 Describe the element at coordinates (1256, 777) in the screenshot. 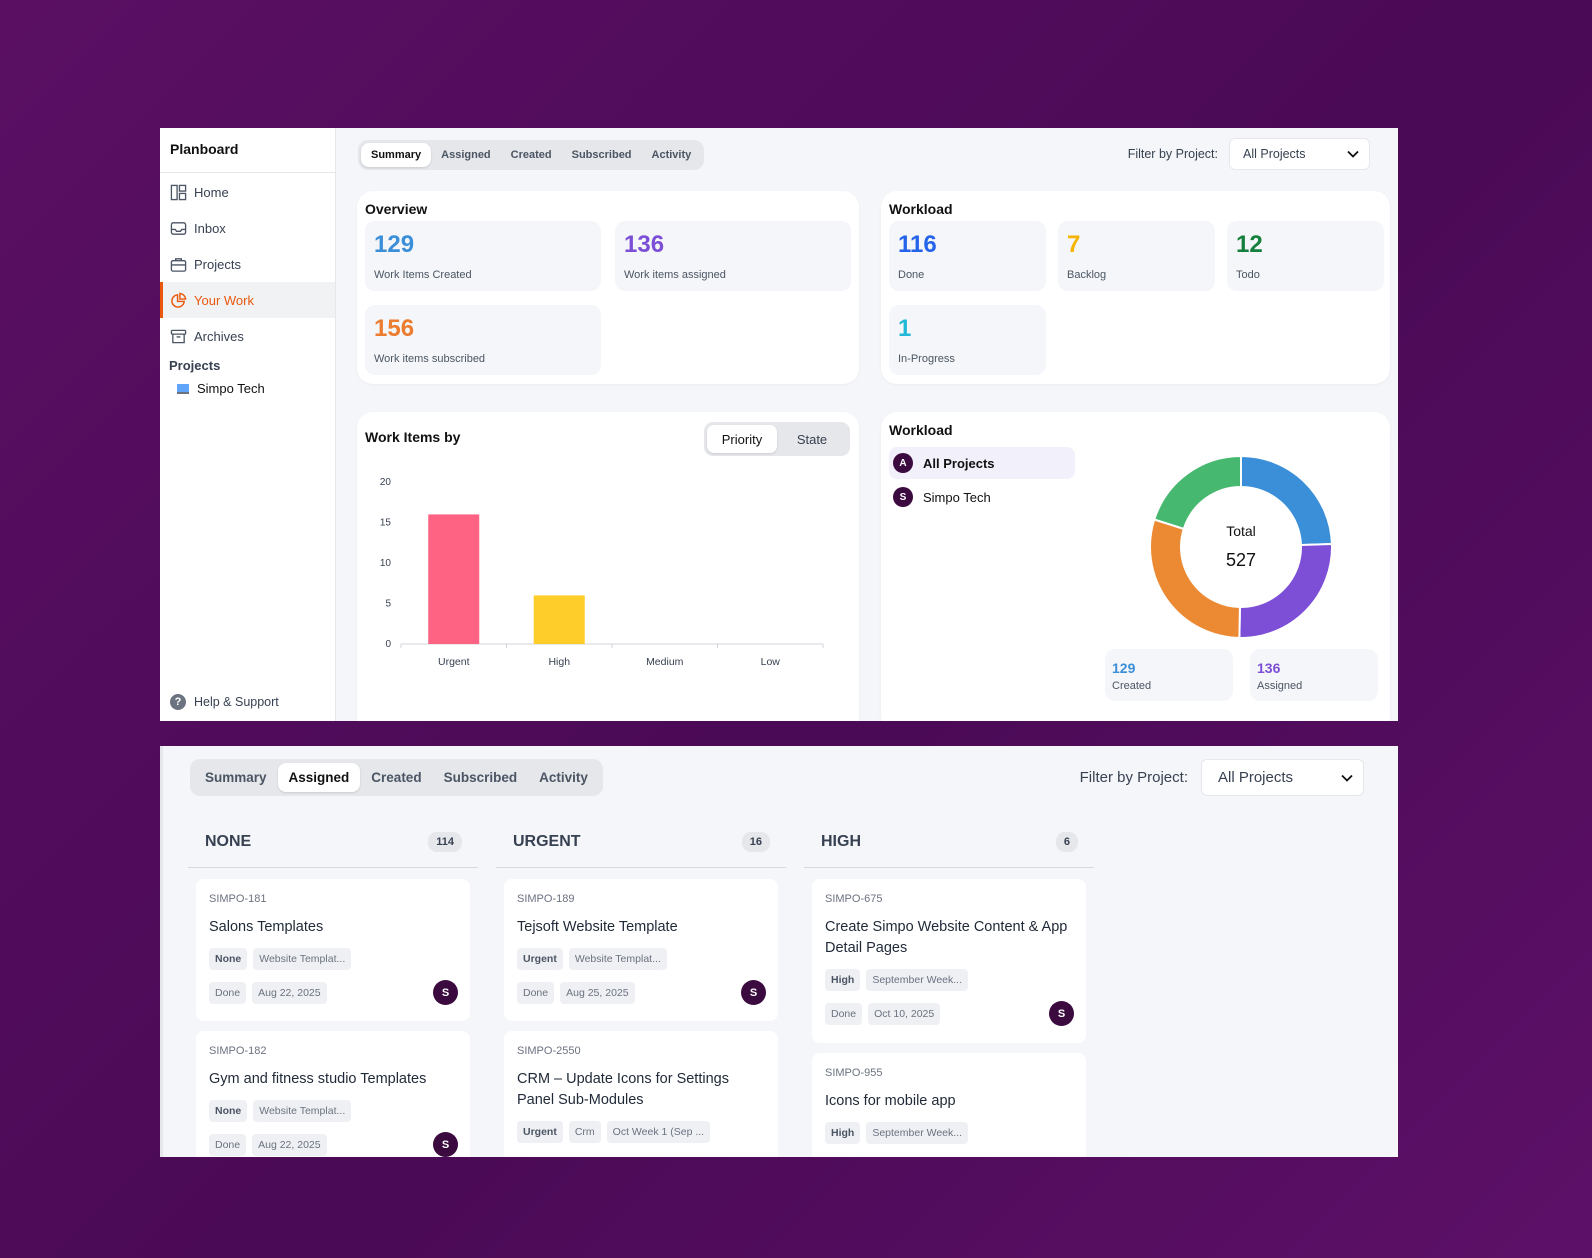

I see `project-select-value: All Projects` at that location.